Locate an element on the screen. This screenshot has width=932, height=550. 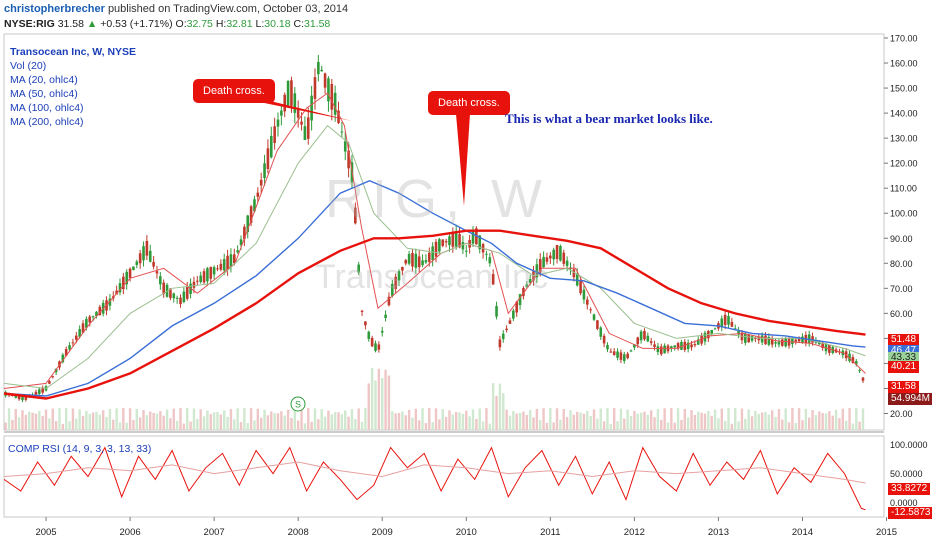
legend-ma20: MA (20, ohlc4) is located at coordinates (44, 80).